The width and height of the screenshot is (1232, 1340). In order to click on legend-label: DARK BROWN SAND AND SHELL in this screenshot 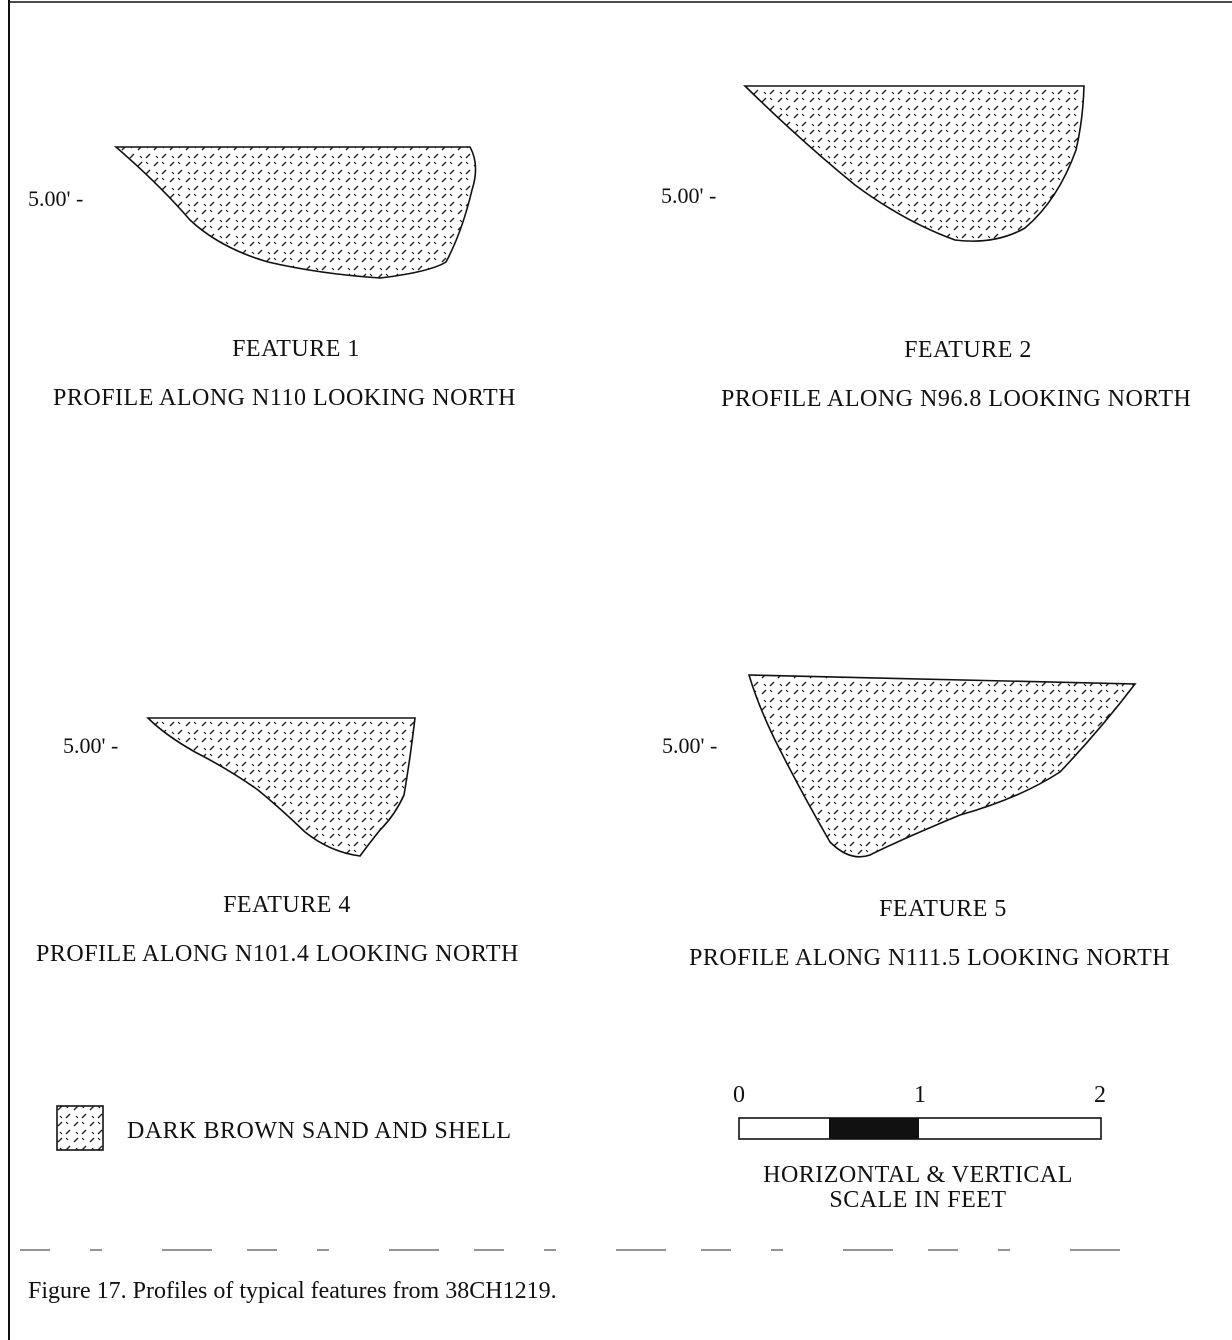, I will do `click(319, 1131)`.